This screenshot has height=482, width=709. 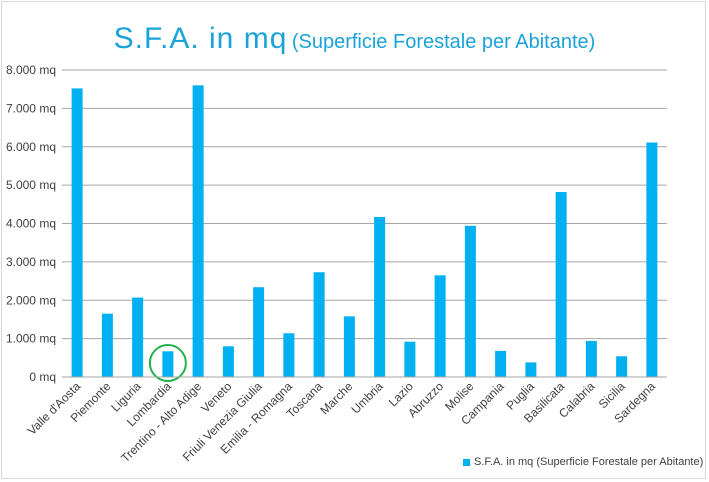 What do you see at coordinates (336, 398) in the screenshot?
I see `x-tick-label: Marche` at bounding box center [336, 398].